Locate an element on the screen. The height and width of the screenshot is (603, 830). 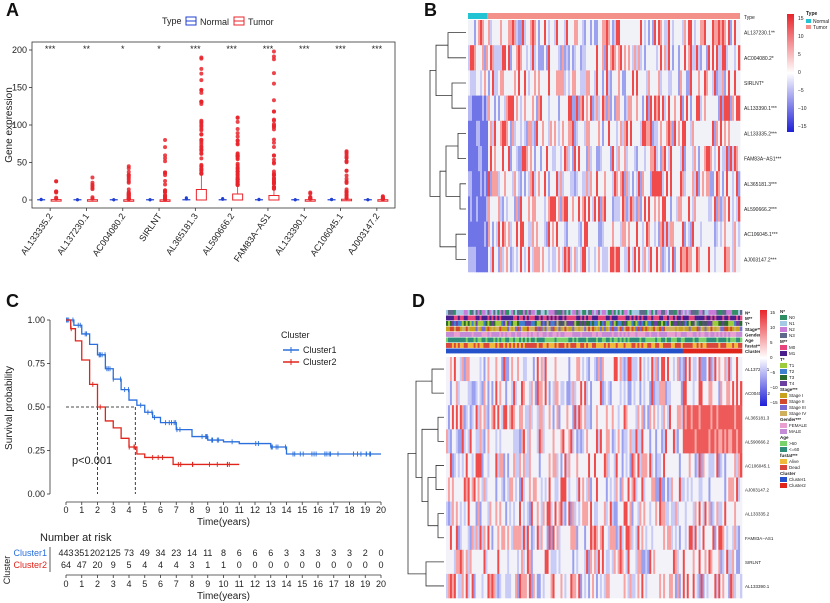
tumor-outlier is located at coordinates (346, 181).